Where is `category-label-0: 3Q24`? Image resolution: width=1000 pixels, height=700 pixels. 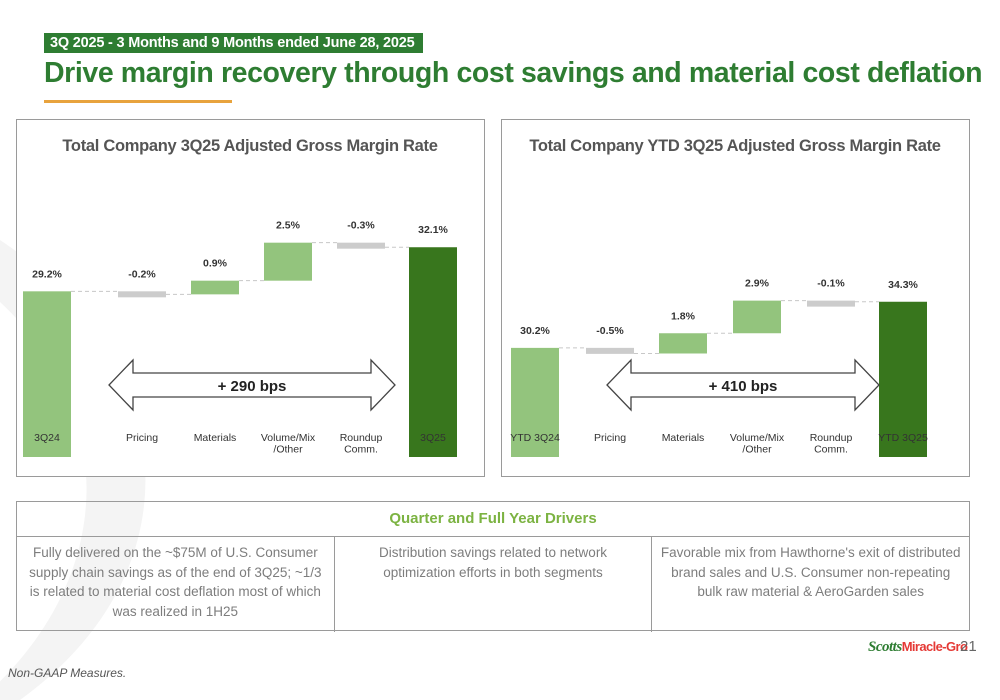
category-label-0: 3Q24 is located at coordinates (47, 438).